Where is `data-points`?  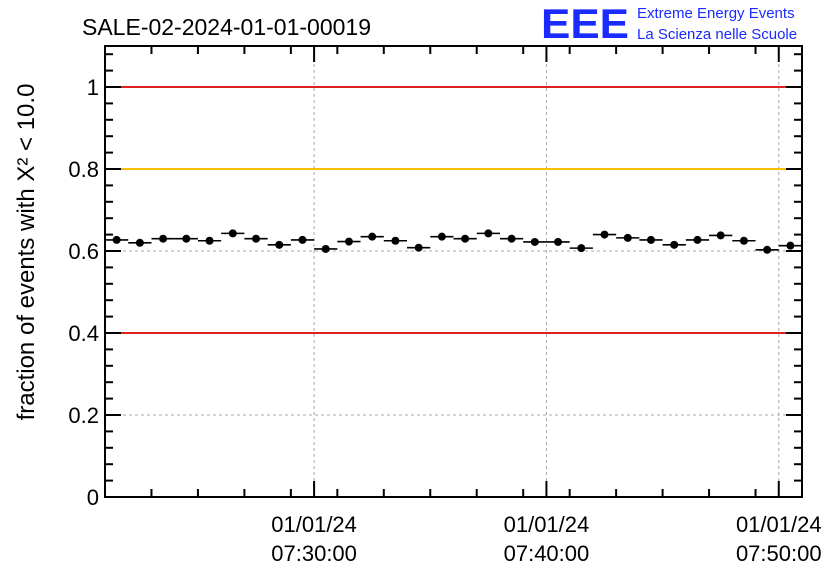 data-points is located at coordinates (453, 241).